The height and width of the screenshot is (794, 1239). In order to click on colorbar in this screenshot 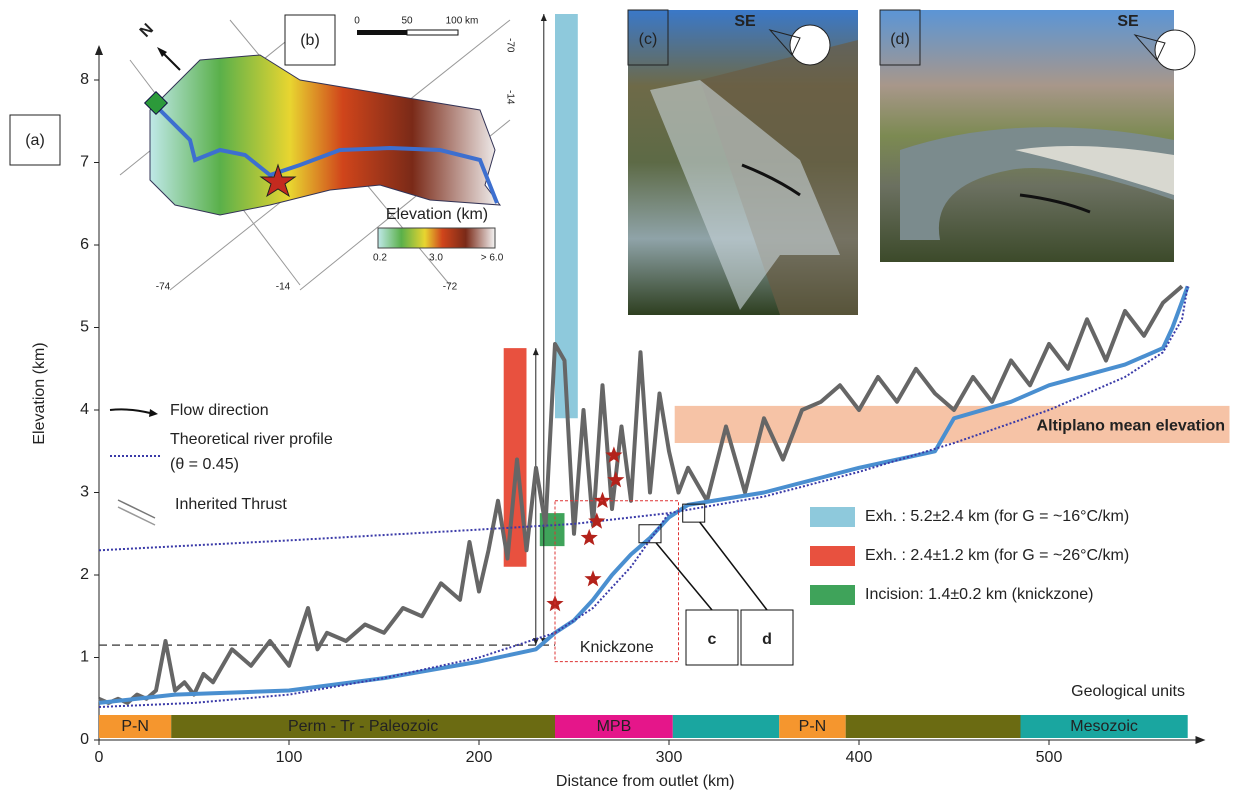, I will do `click(436, 238)`.